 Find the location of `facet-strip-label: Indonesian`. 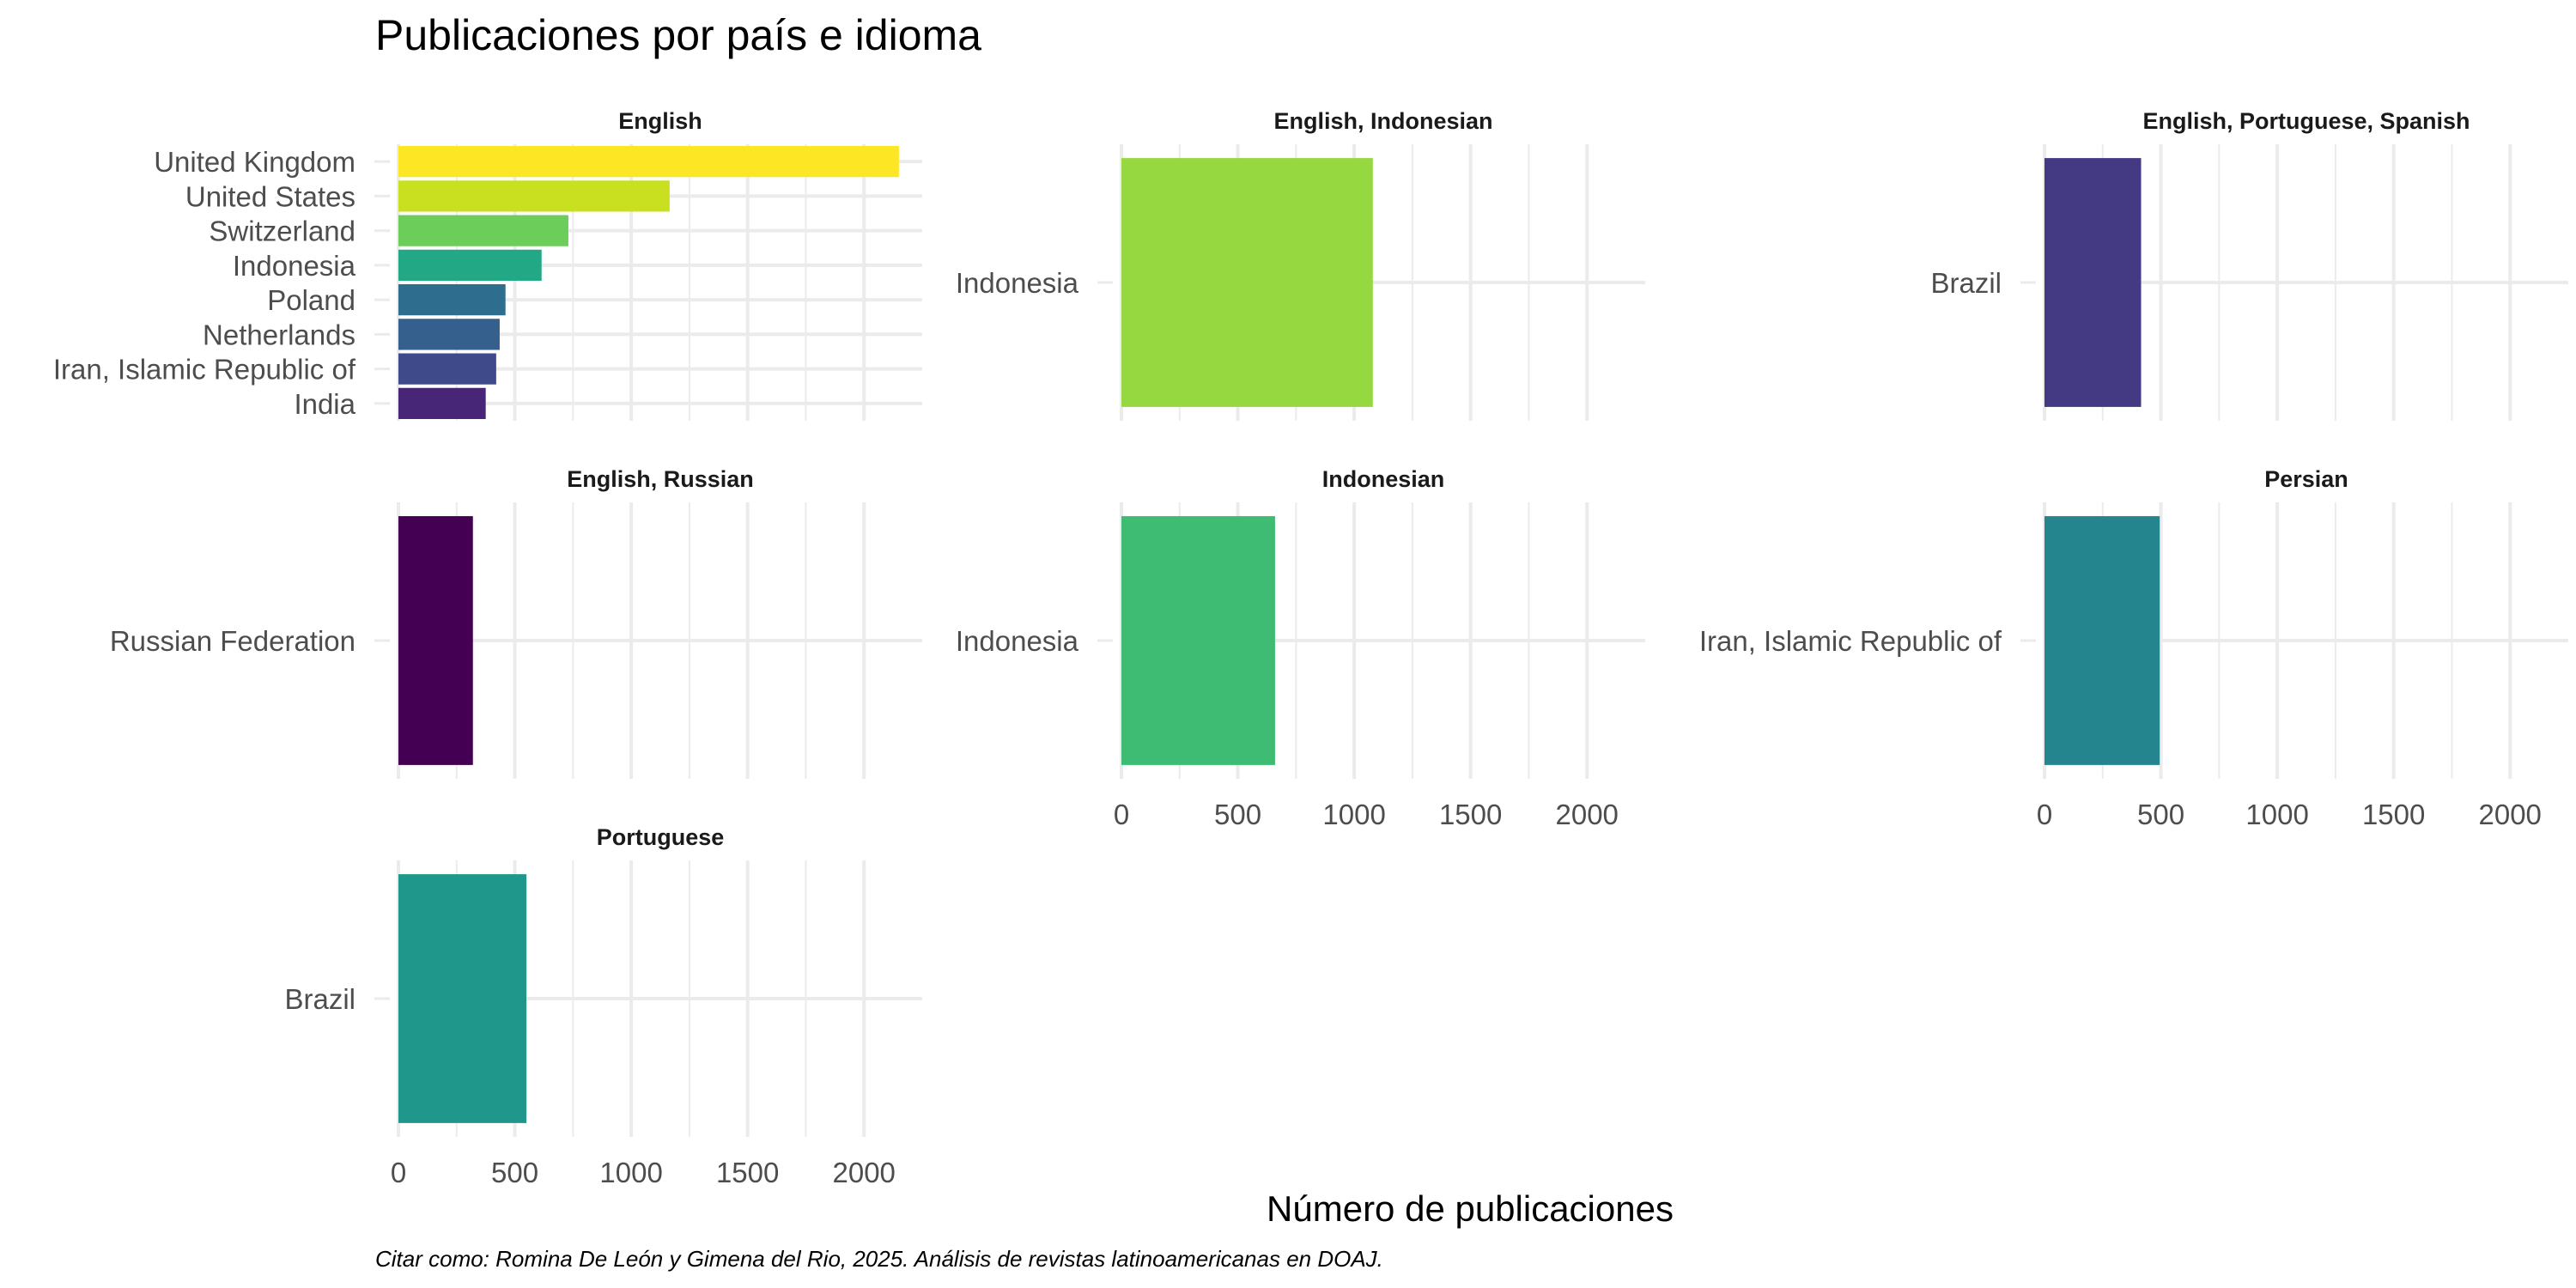

facet-strip-label: Indonesian is located at coordinates (1383, 479).